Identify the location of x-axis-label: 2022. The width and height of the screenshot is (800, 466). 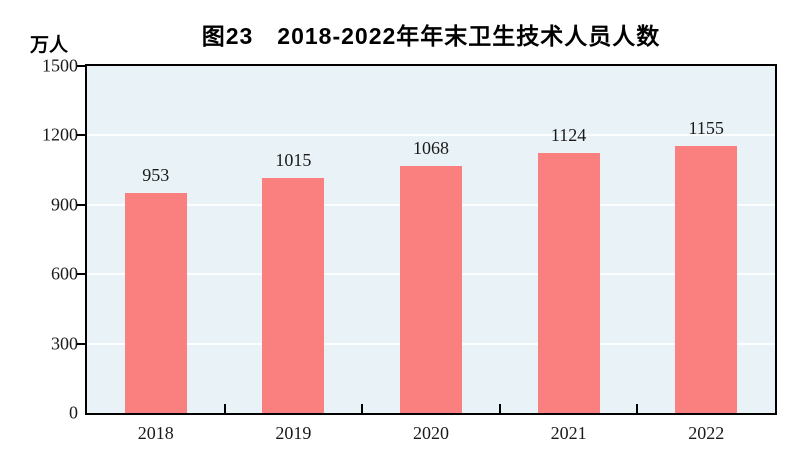
(706, 433).